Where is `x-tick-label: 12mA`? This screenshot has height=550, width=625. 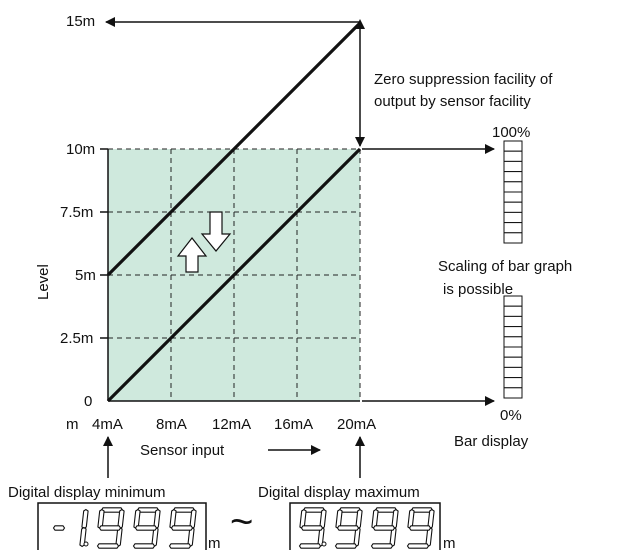
x-tick-label: 12mA is located at coordinates (231, 424).